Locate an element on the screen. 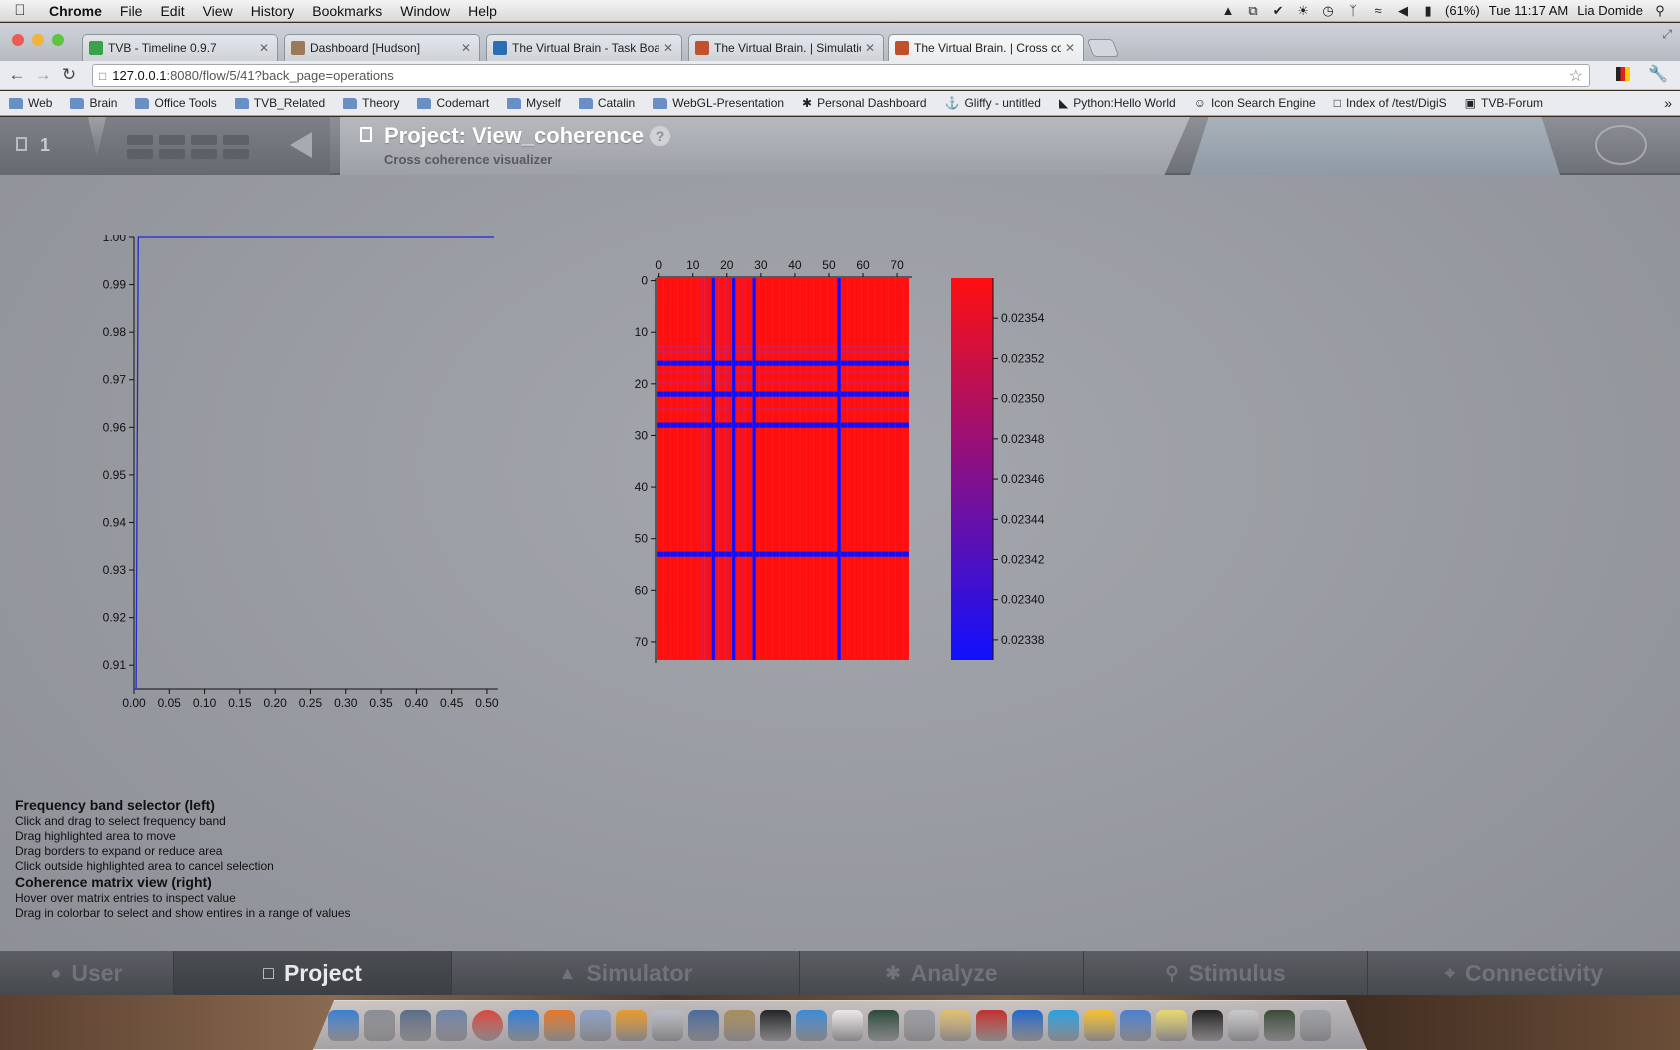  bookmark-item: Codemart is located at coordinates (453, 103).